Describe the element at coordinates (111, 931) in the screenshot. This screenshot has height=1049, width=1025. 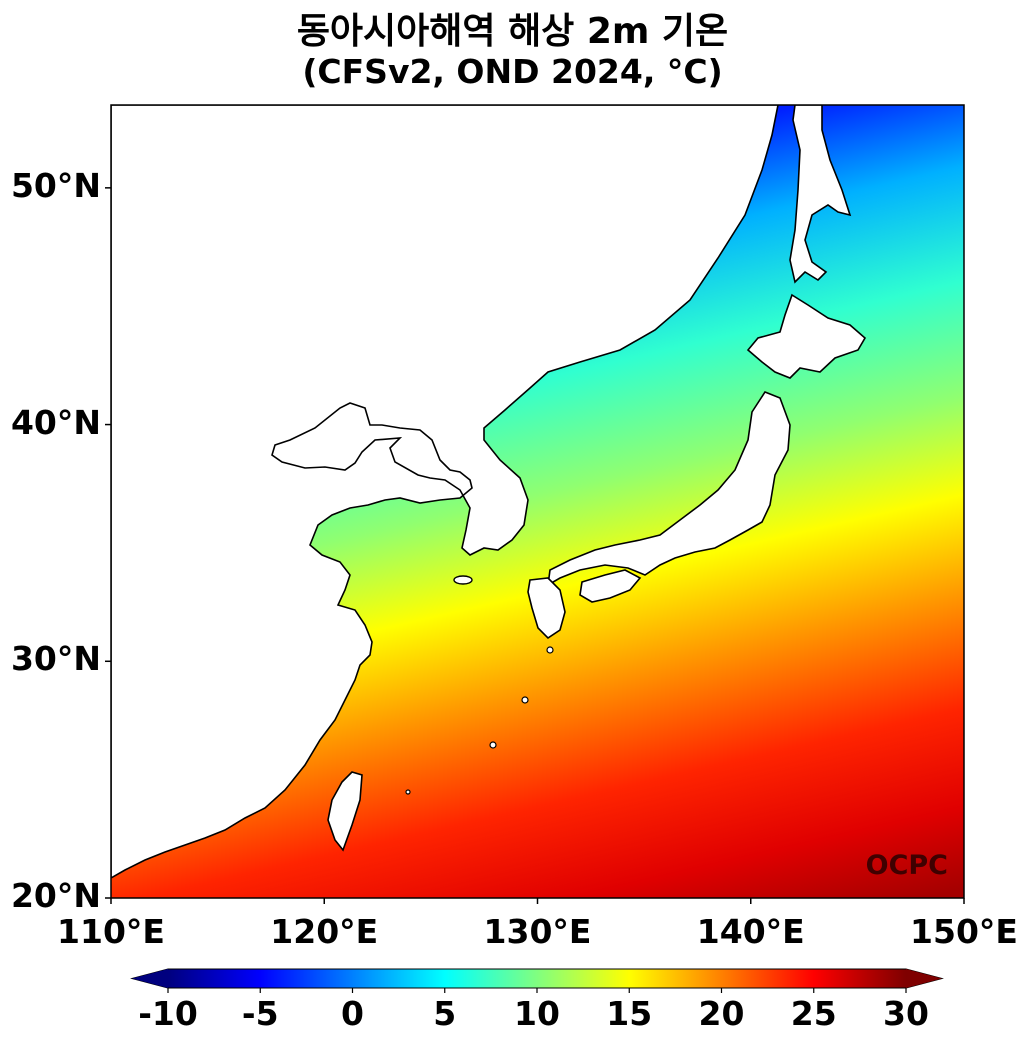
I see `lon-tick-label: 110°E` at that location.